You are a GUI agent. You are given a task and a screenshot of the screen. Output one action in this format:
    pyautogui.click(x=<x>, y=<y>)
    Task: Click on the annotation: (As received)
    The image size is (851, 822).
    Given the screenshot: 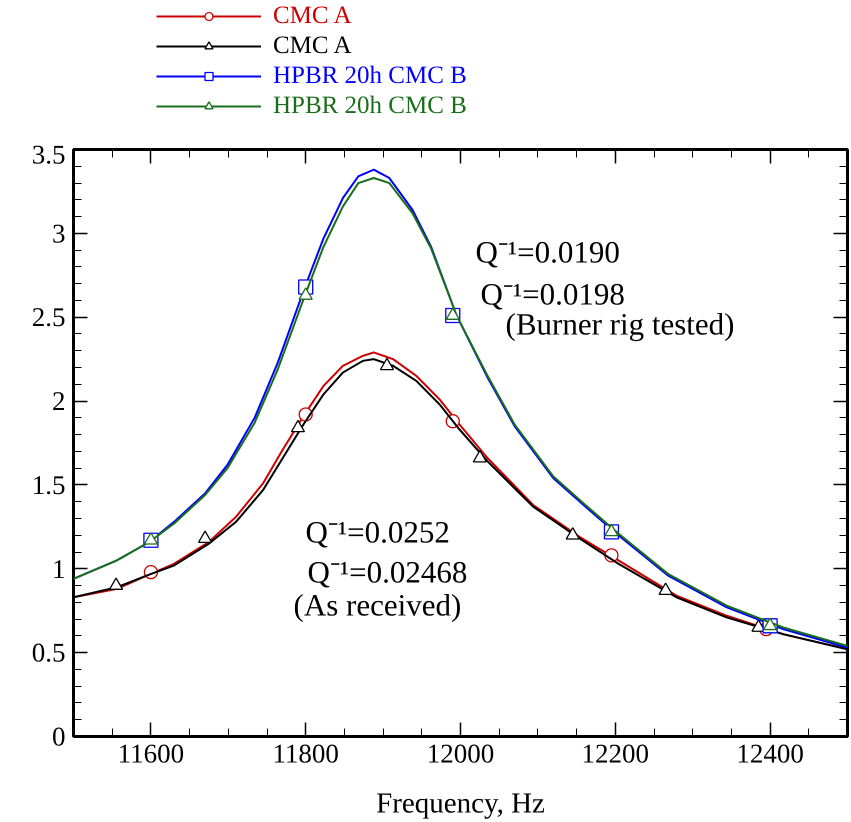 What is the action you would take?
    pyautogui.click(x=378, y=605)
    